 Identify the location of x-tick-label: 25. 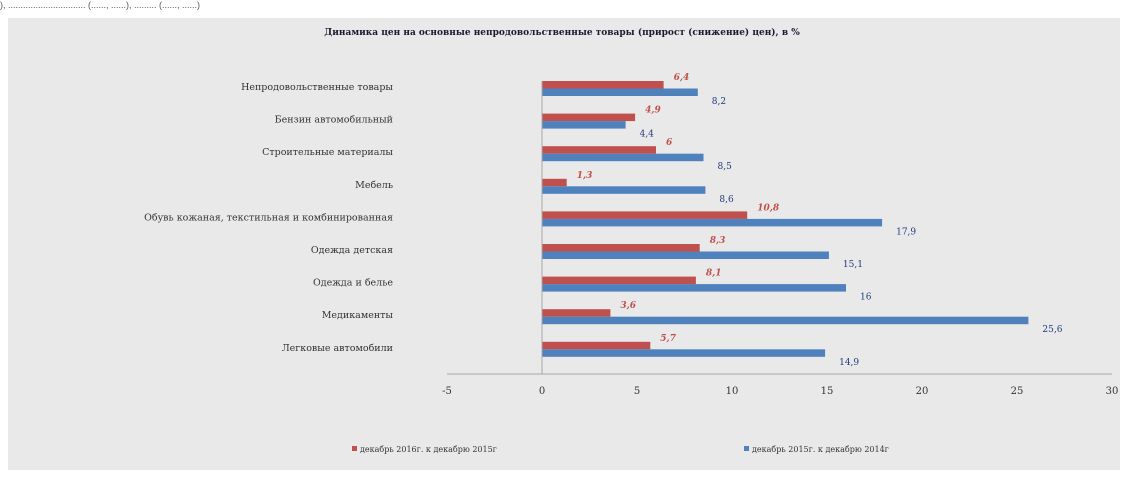
(1017, 391).